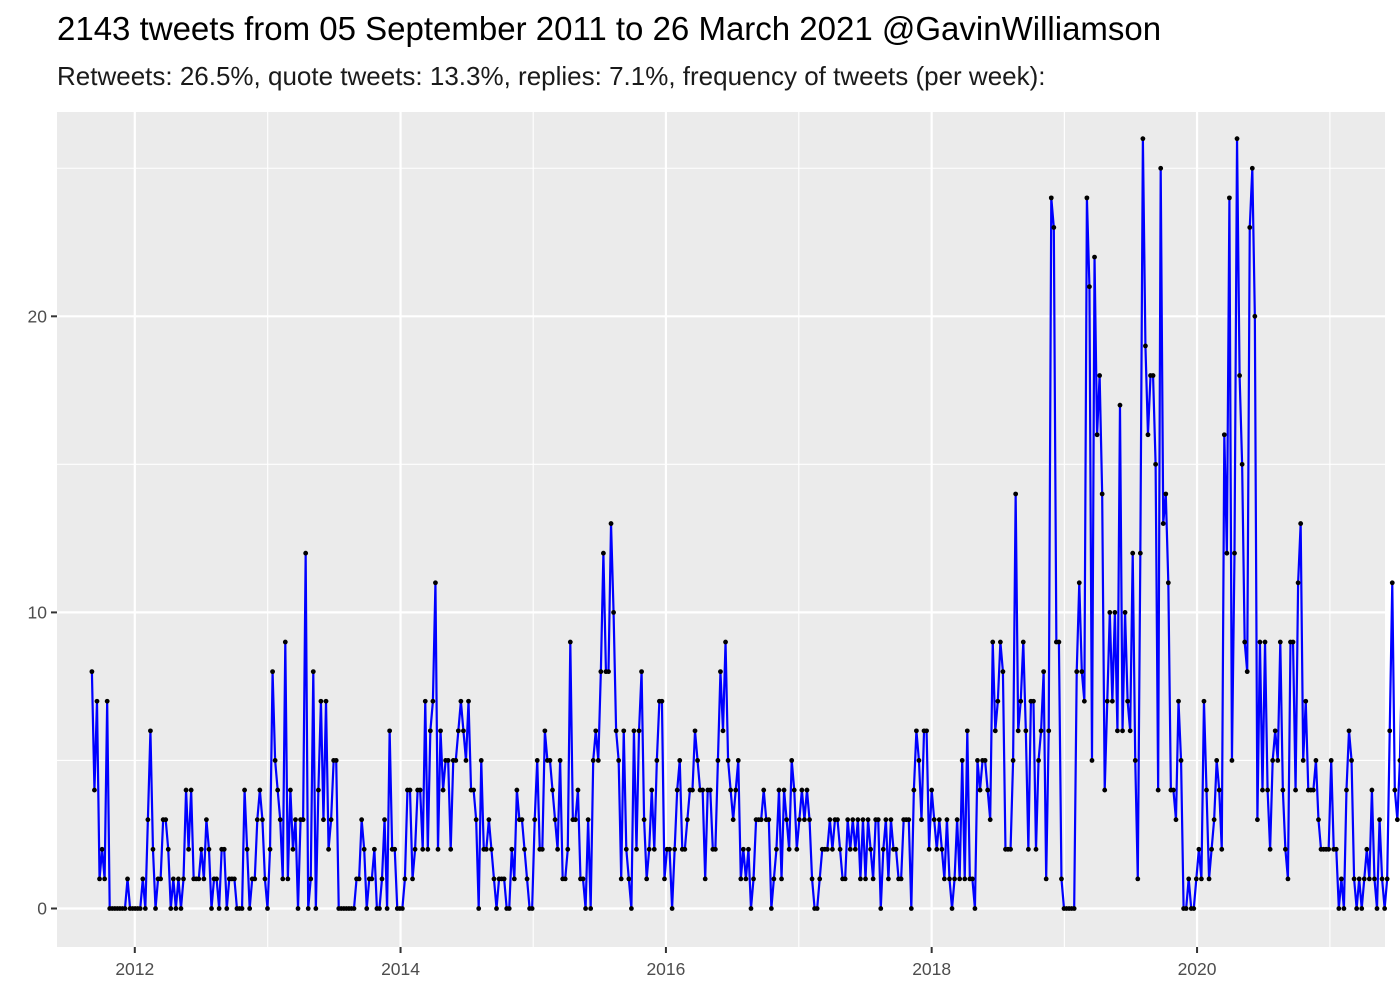 This screenshot has width=1400, height=1000. What do you see at coordinates (400, 969) in the screenshot?
I see `x-tick-label: 2014` at bounding box center [400, 969].